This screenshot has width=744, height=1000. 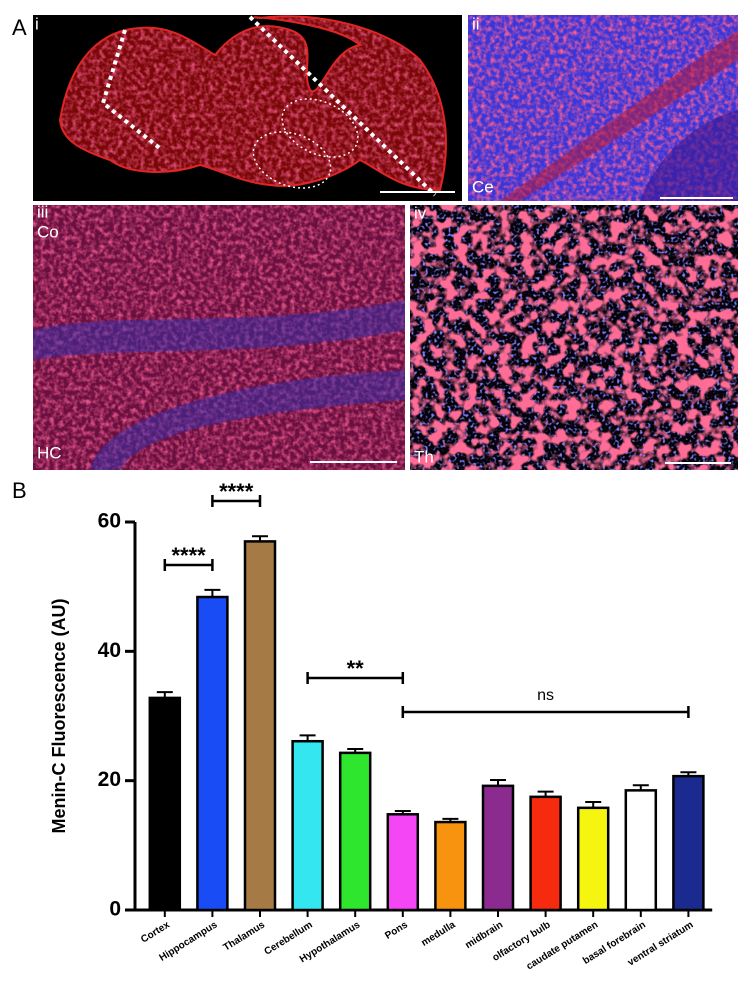 I want to click on panel-a-iv, so click(x=574, y=337).